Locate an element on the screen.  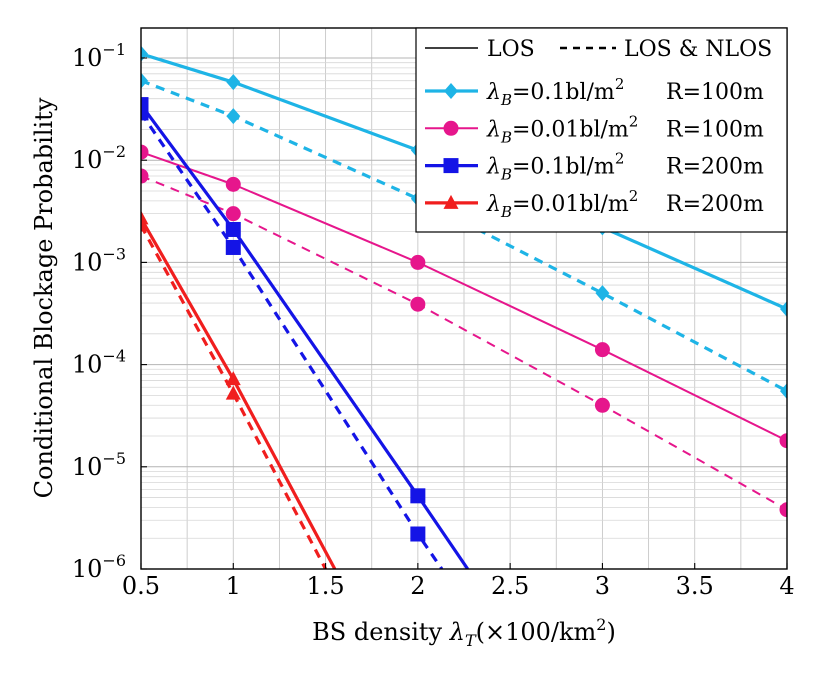
x-tick-label: 2.5 is located at coordinates (510, 586).